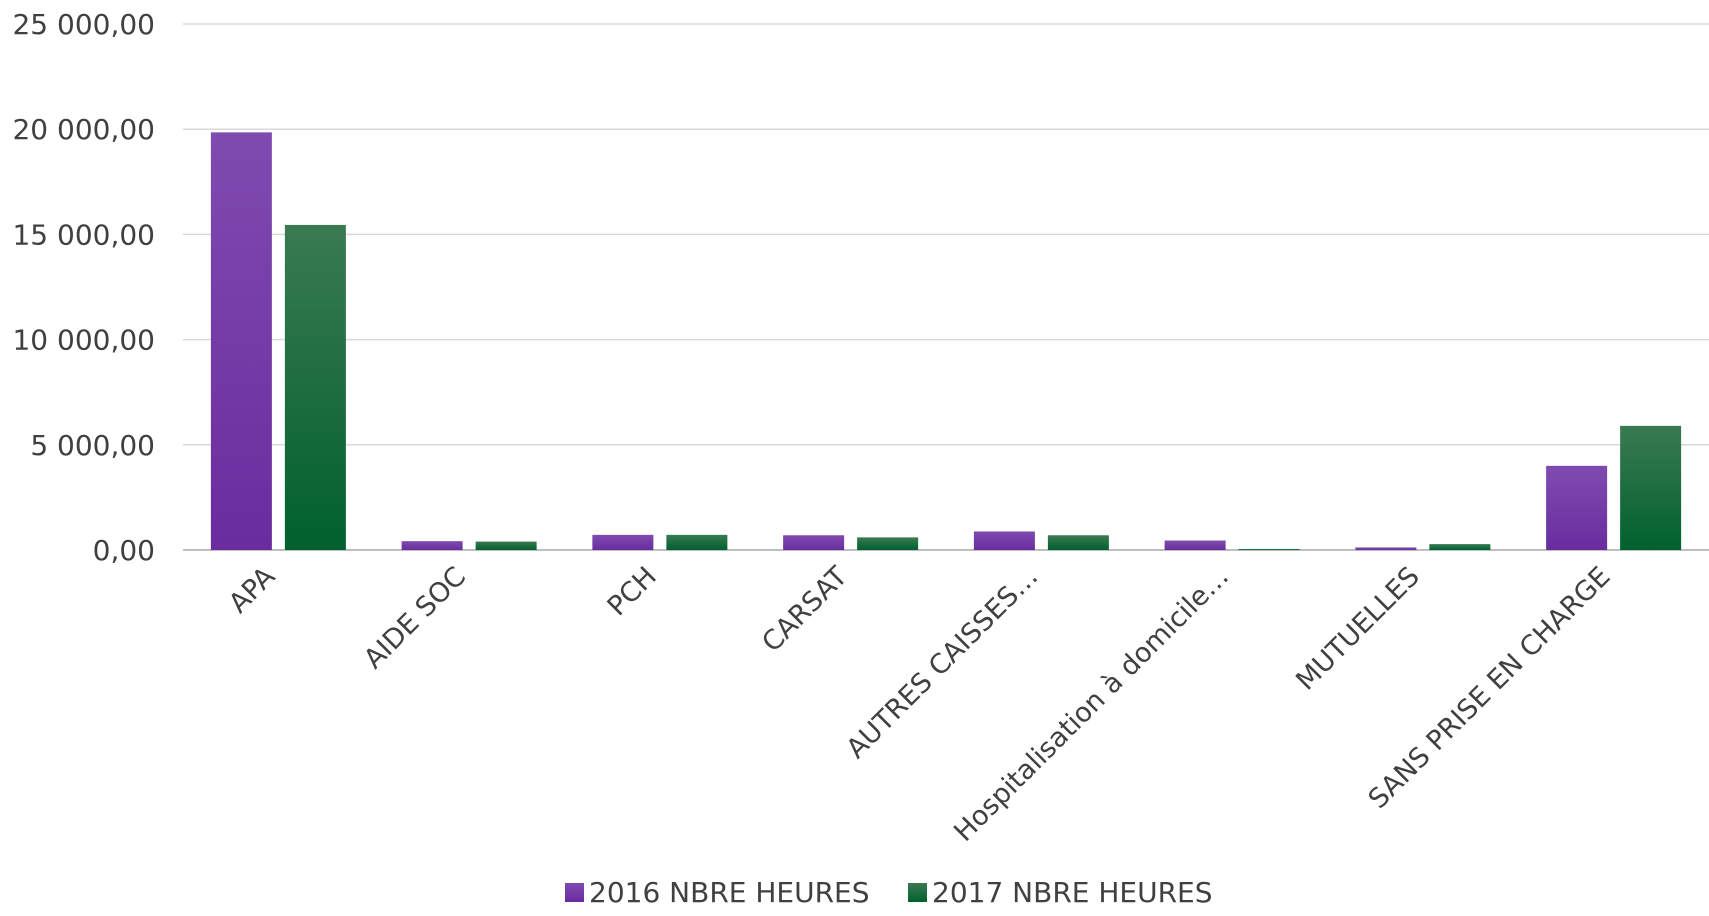  What do you see at coordinates (917, 892) in the screenshot?
I see `legend-swatch-2017-nbre-heures` at bounding box center [917, 892].